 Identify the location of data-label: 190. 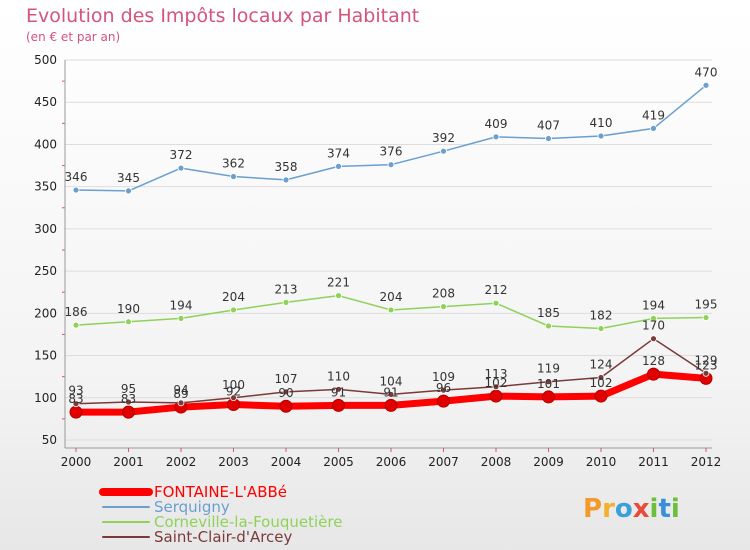
(128, 309).